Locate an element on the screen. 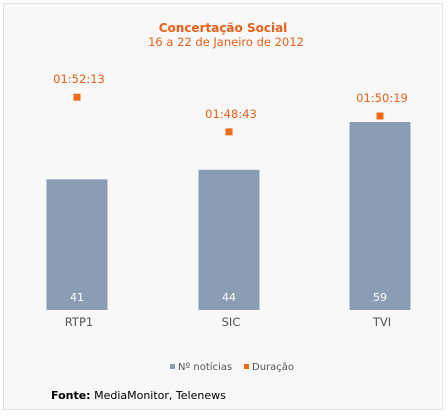  chart-legend: Nº notícias Duração is located at coordinates (232, 367).